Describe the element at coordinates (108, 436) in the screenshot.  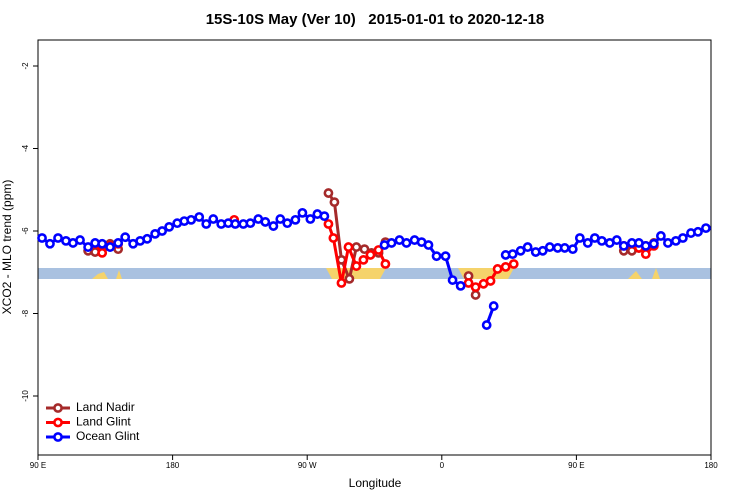
I see `legend-label: Ocean Glint` at that location.